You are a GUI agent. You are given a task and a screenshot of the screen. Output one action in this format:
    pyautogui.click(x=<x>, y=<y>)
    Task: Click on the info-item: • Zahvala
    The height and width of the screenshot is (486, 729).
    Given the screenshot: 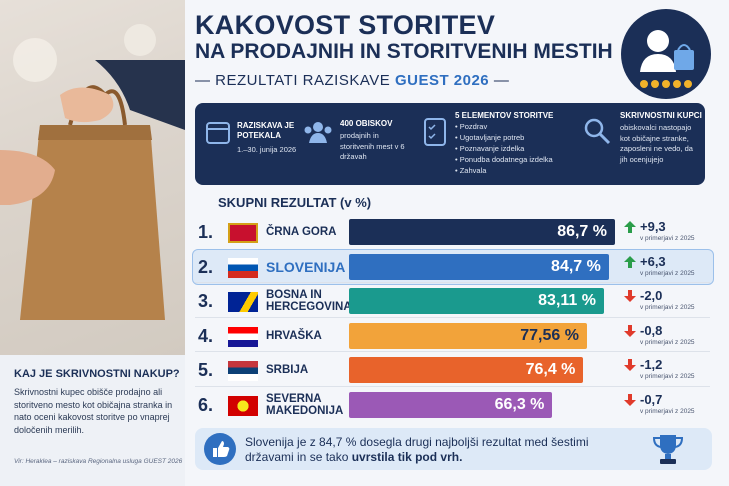 What is the action you would take?
    pyautogui.click(x=471, y=170)
    